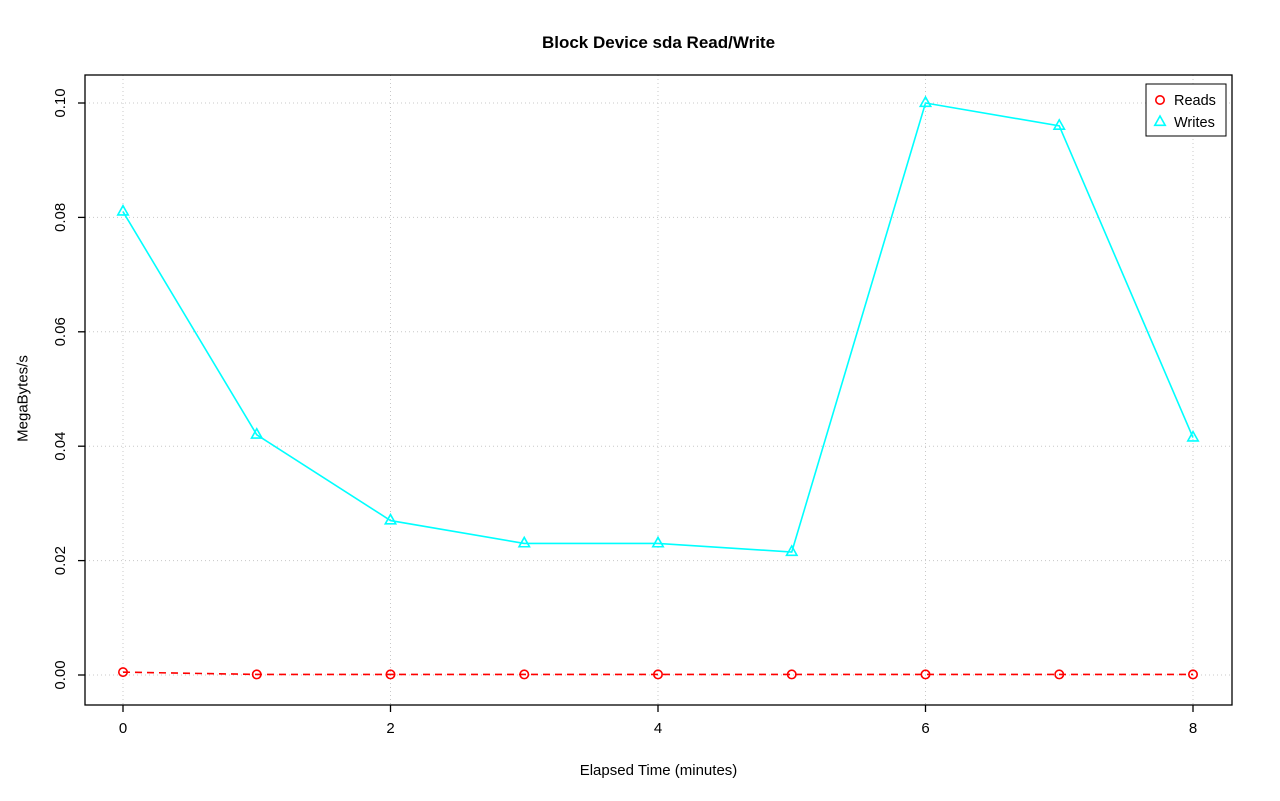 The width and height of the screenshot is (1280, 801). I want to click on x-axis-label: Elapsed Time (minutes), so click(658, 770).